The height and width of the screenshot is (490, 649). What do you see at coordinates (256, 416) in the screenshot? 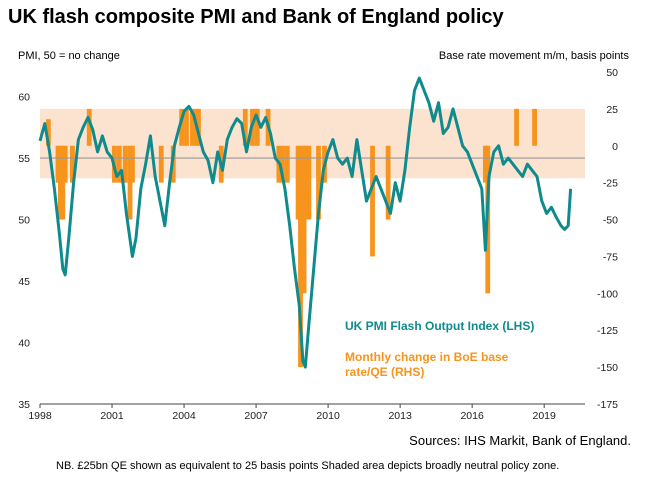
I see `x-tick-label-3: 2007` at bounding box center [256, 416].